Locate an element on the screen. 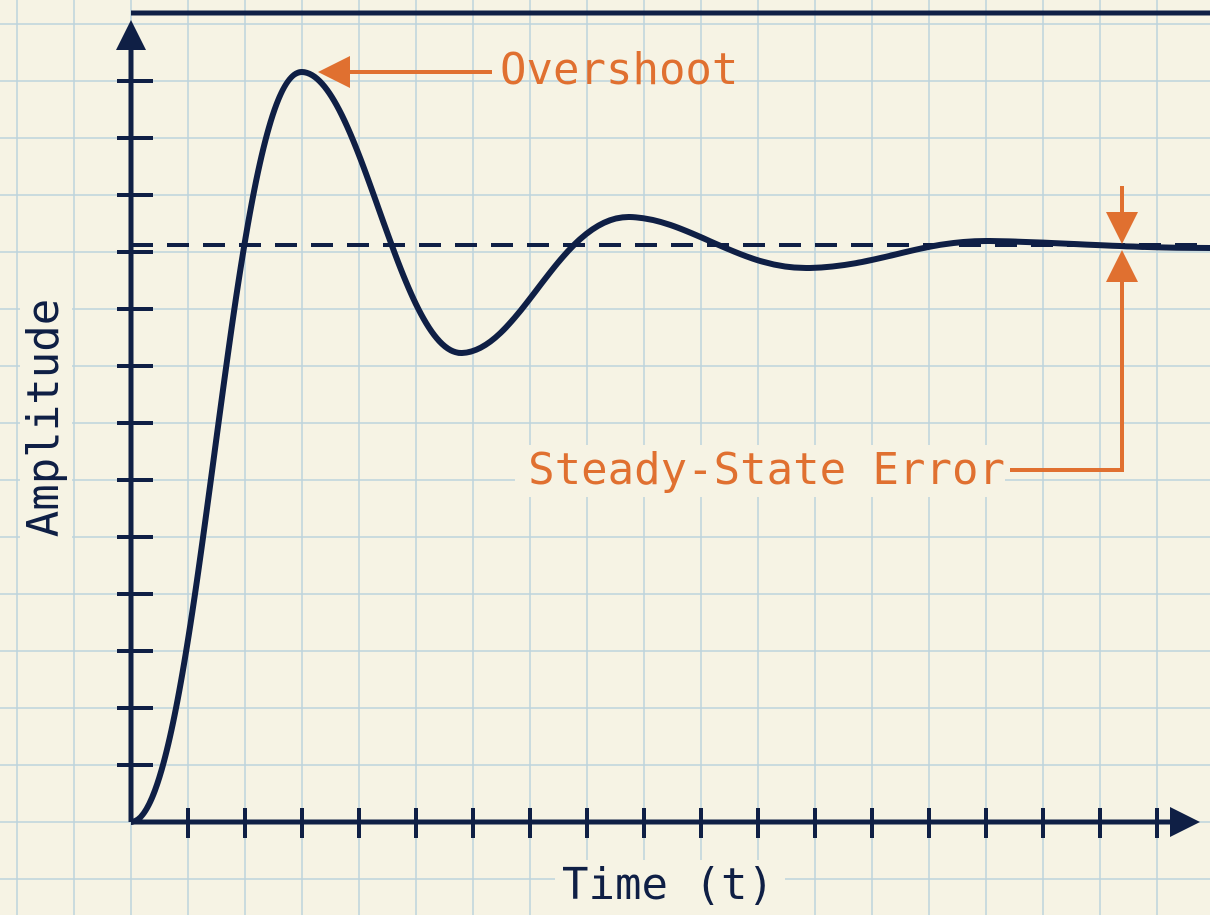 The image size is (1210, 915). error-arrow-up is located at coordinates (1074, 361).